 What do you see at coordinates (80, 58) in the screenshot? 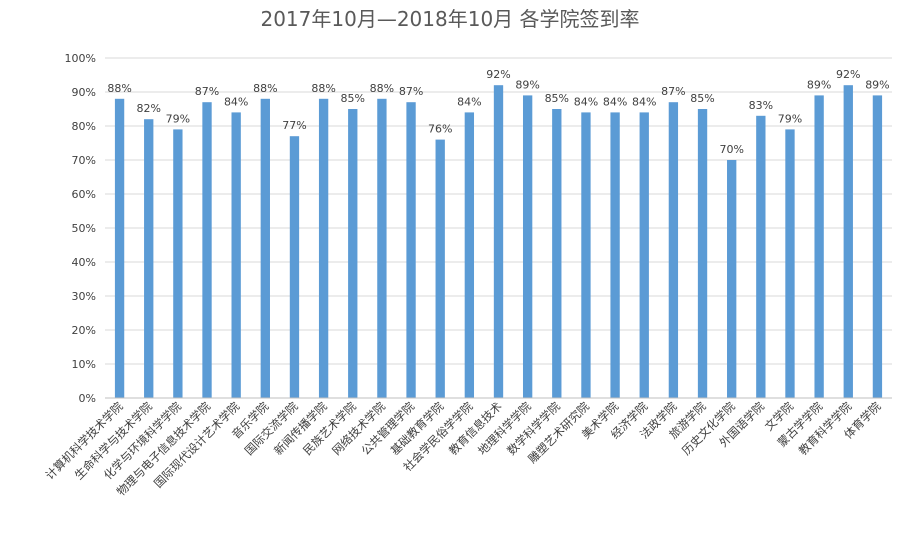
I see `y-tick-label: 100%` at bounding box center [80, 58].